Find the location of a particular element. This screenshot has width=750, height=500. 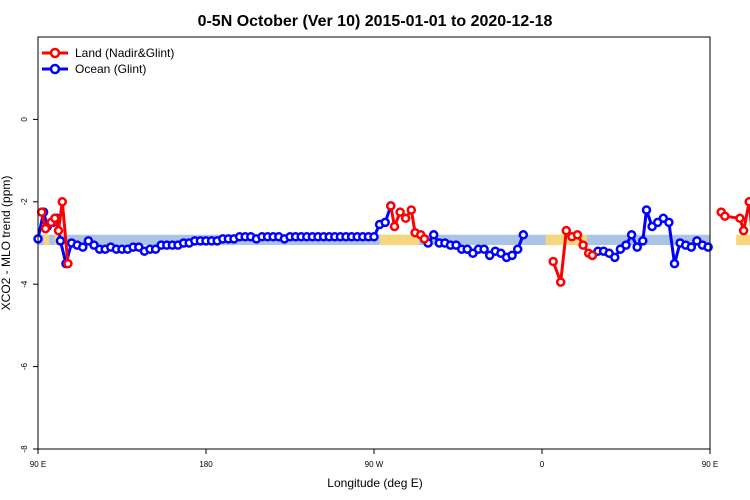

y-tick-label: -2 is located at coordinates (24, 202).